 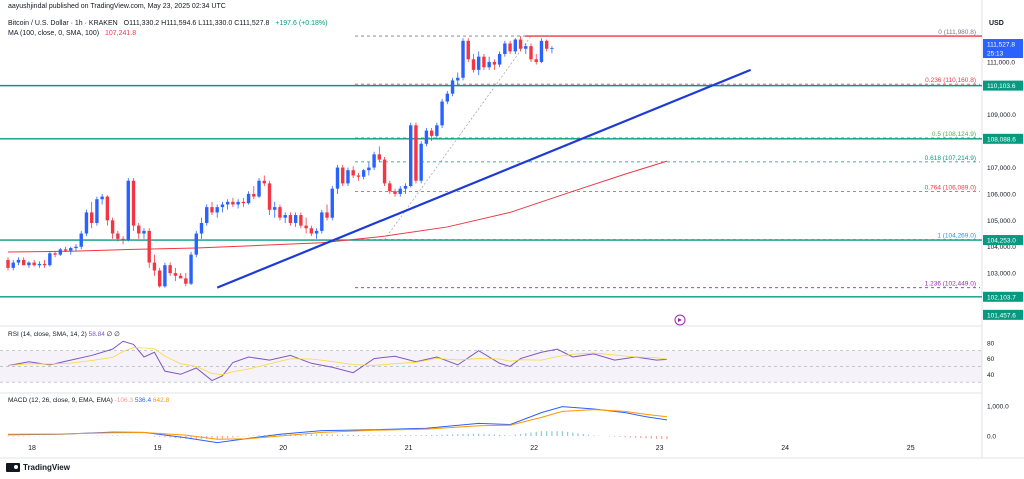 What do you see at coordinates (38, 467) in the screenshot?
I see `tradingview-logo: TradingView` at bounding box center [38, 467].